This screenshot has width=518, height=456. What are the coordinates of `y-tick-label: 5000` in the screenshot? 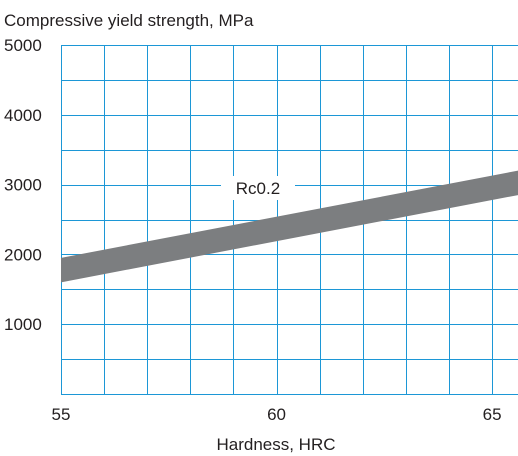 It's located at (23, 45).